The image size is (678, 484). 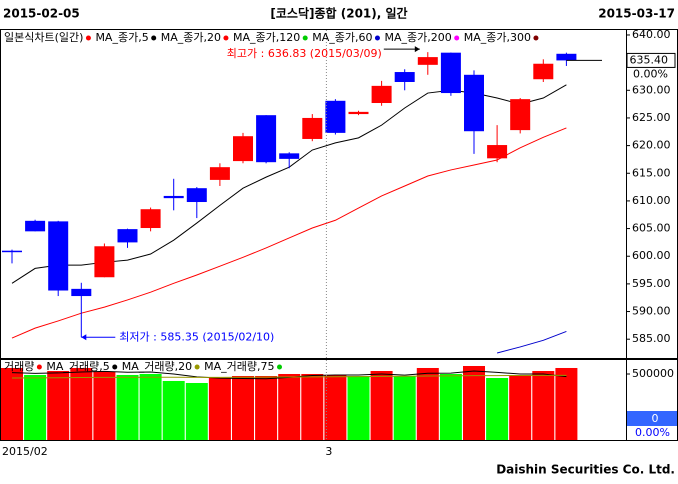 I want to click on chart-title: [코스닥]종합 (201), 일간, so click(x=338, y=13).